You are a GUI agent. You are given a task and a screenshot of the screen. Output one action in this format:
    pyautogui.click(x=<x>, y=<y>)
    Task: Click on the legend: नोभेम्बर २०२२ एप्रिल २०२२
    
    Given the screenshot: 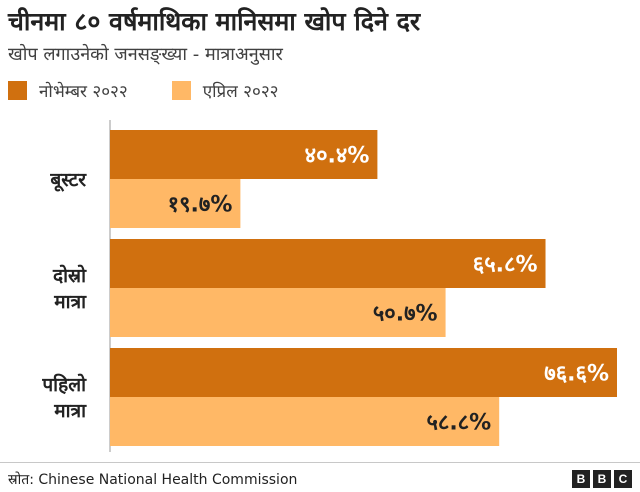 What is the action you would take?
    pyautogui.click(x=165, y=90)
    